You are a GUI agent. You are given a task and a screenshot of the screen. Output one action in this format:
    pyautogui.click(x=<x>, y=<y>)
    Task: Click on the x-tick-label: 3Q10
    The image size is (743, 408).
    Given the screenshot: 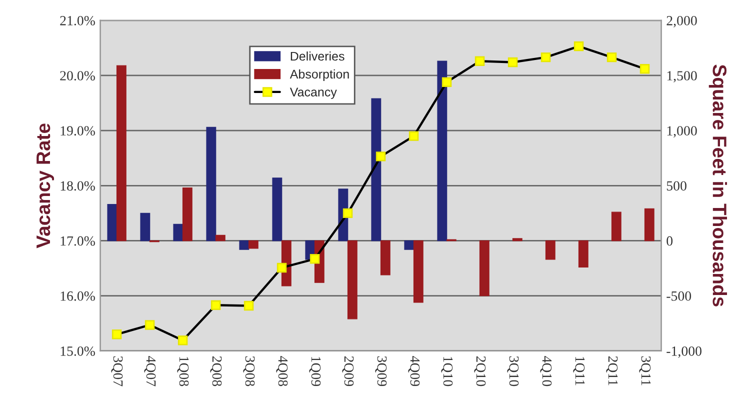 What is the action you would take?
    pyautogui.click(x=513, y=371)
    